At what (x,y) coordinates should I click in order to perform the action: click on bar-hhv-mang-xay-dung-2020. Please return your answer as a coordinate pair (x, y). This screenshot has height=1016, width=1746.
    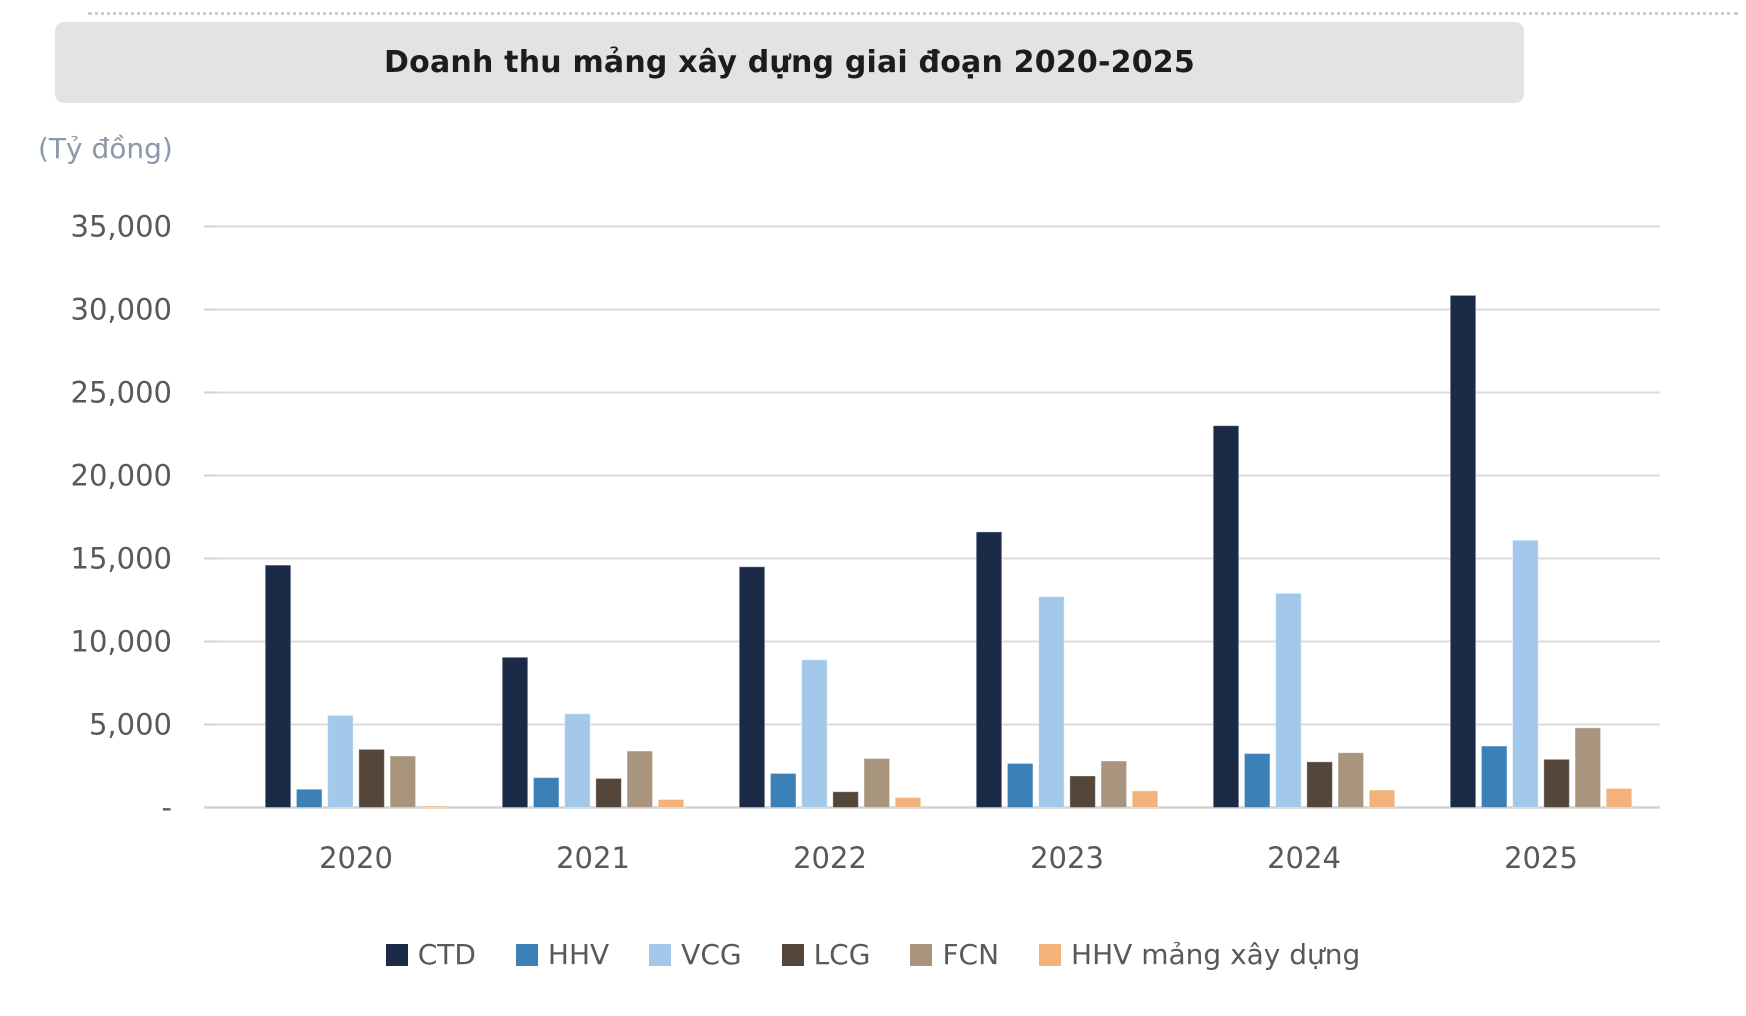
    Looking at the image, I should click on (434, 806).